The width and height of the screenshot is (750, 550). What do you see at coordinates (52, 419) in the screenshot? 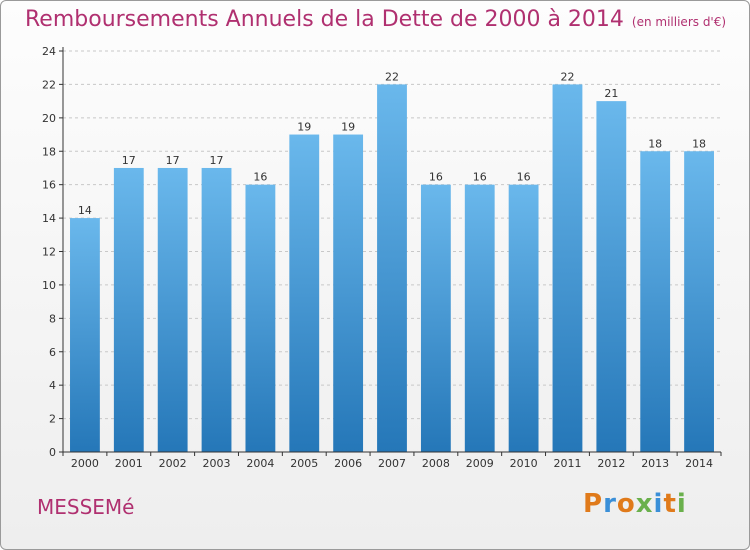
I see `y-tick-label: 2` at bounding box center [52, 419].